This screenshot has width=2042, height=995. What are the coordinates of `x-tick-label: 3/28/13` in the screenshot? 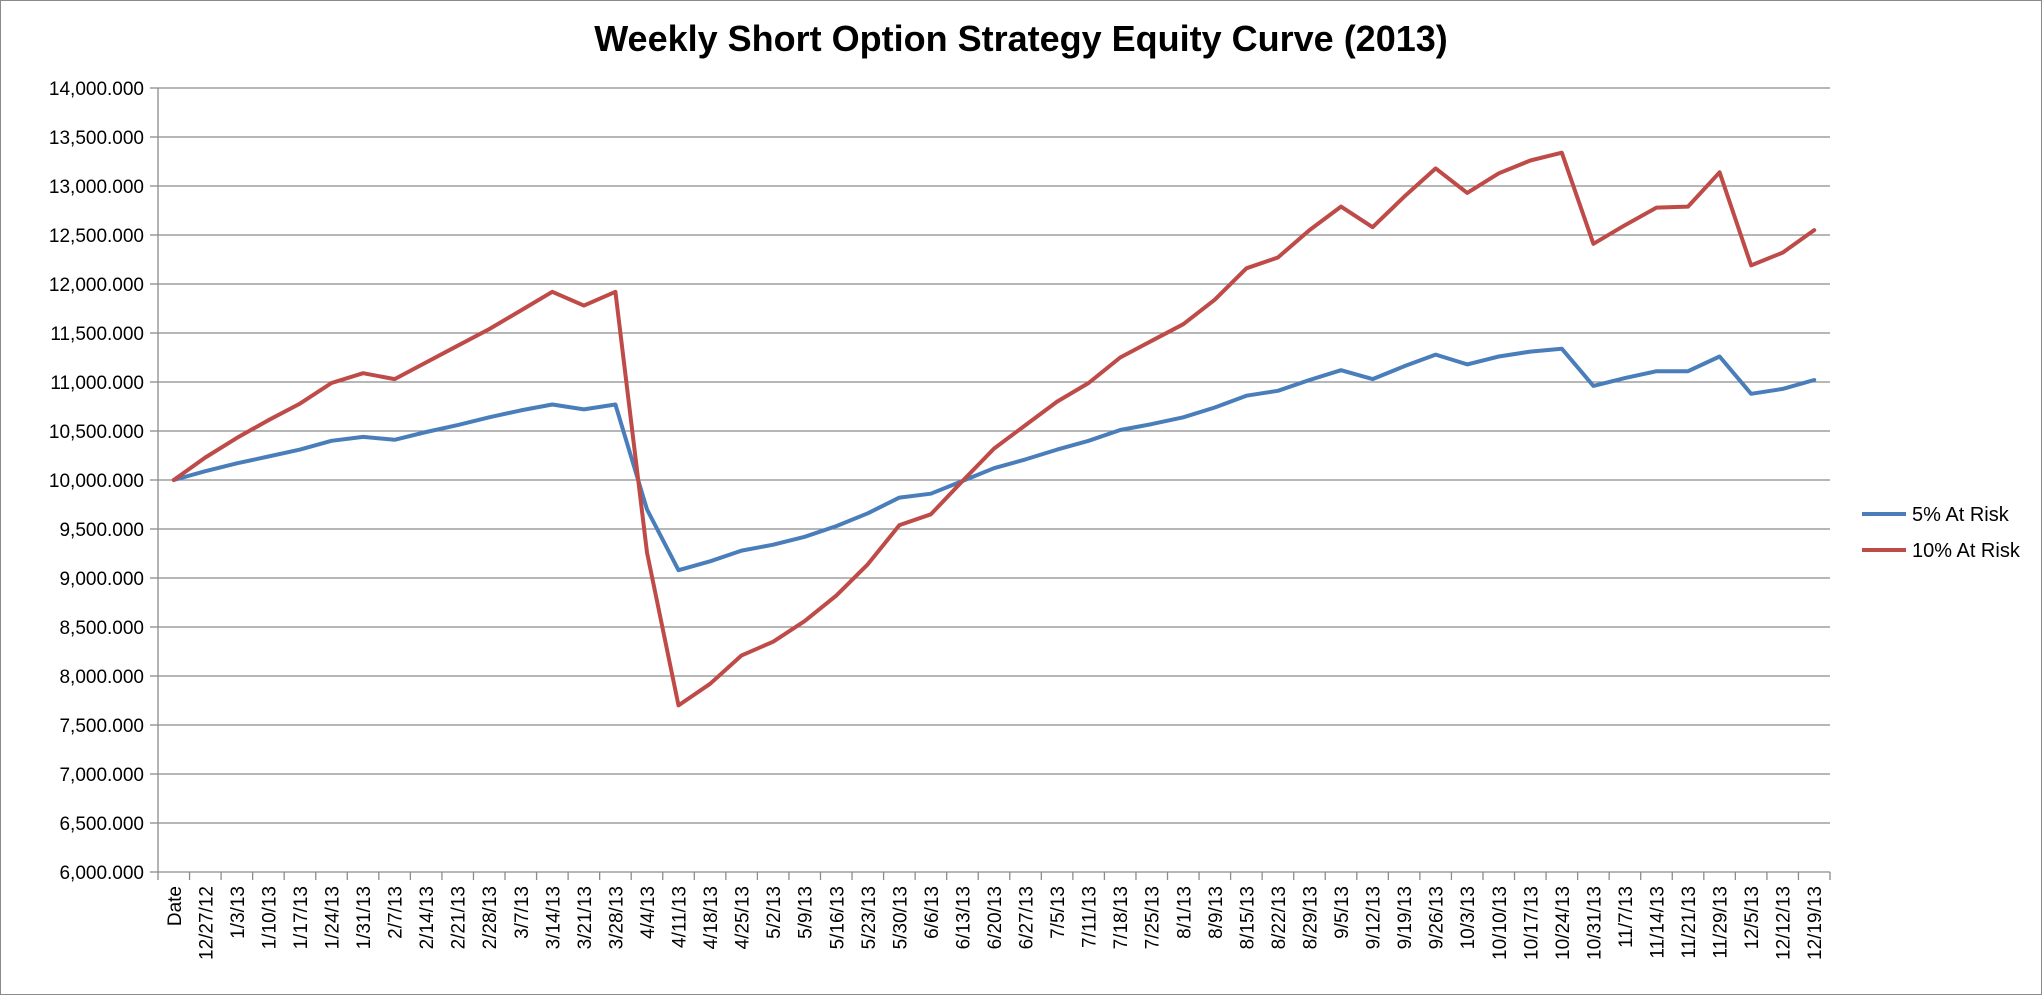 It's located at (616, 917).